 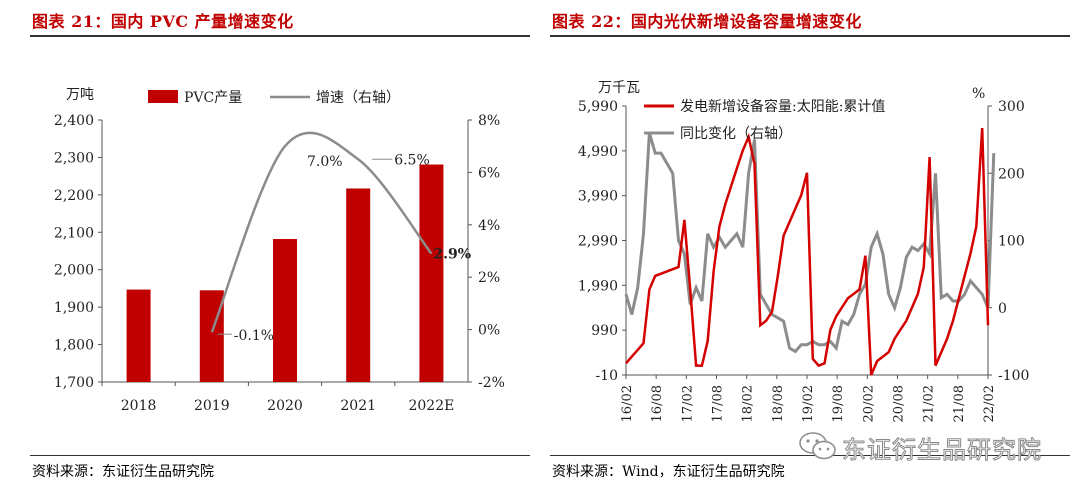 What do you see at coordinates (139, 406) in the screenshot?
I see `x-tick-label: 2018` at bounding box center [139, 406].